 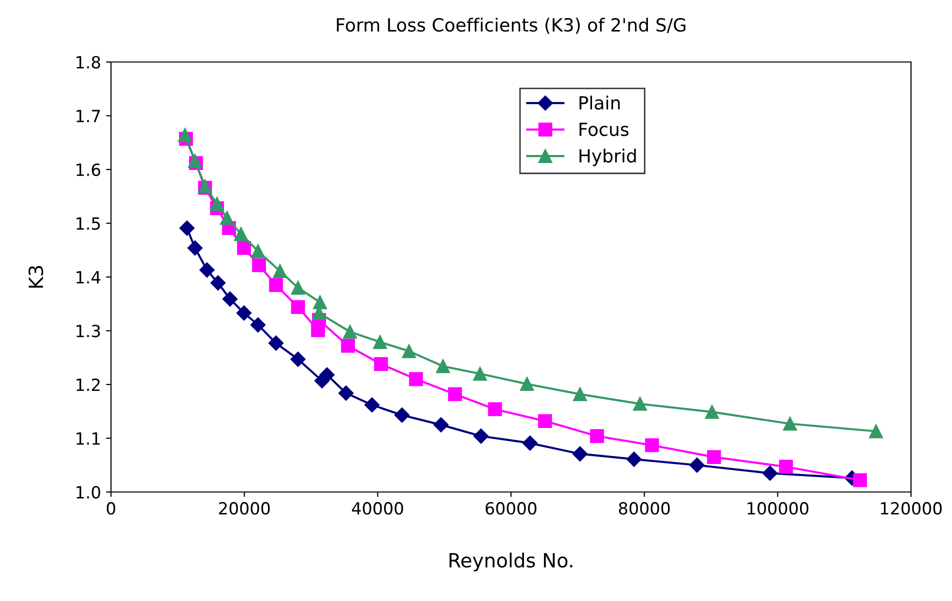 What do you see at coordinates (511, 508) in the screenshot?
I see `x-tick-label: 60000` at bounding box center [511, 508].